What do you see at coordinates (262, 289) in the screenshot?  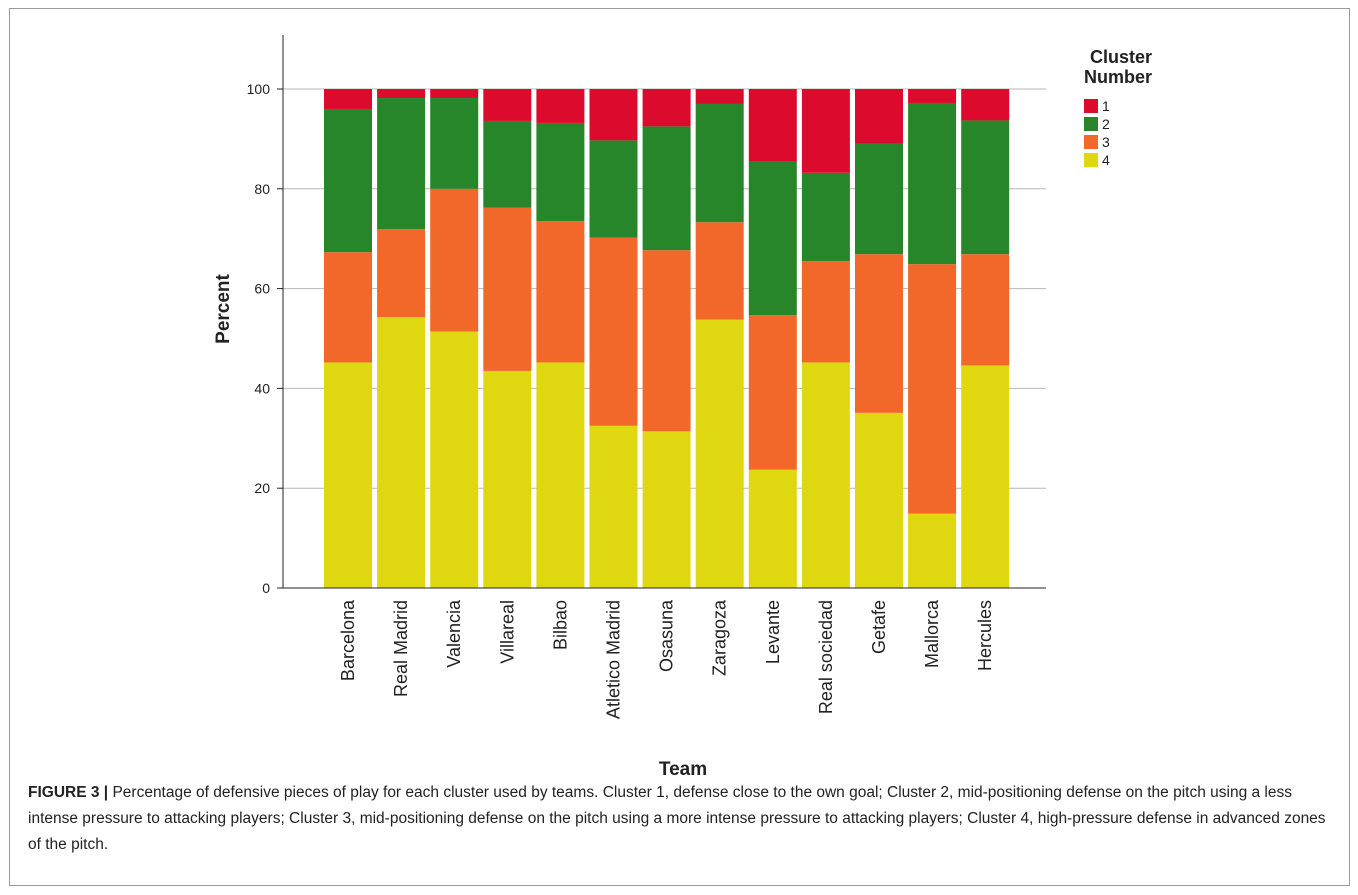 I see `y-tick-label: 60` at bounding box center [262, 289].